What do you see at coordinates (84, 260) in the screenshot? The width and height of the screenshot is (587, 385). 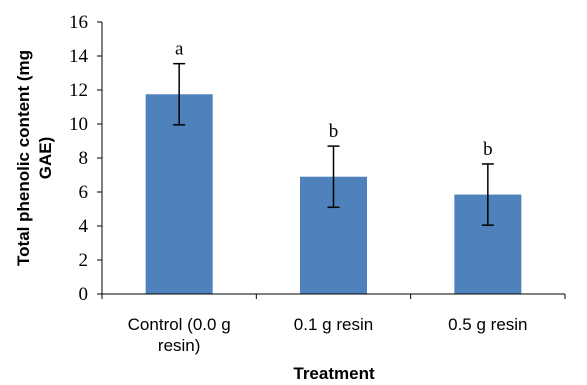 I see `y-tick-label-2: 2` at bounding box center [84, 260].